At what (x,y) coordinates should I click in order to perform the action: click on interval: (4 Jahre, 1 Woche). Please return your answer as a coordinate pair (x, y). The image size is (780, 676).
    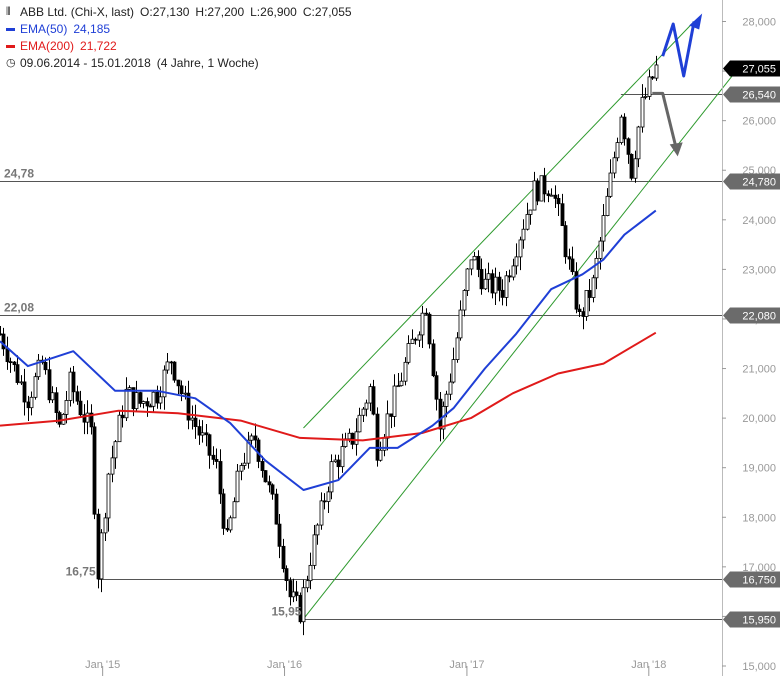
    Looking at the image, I should click on (207, 63).